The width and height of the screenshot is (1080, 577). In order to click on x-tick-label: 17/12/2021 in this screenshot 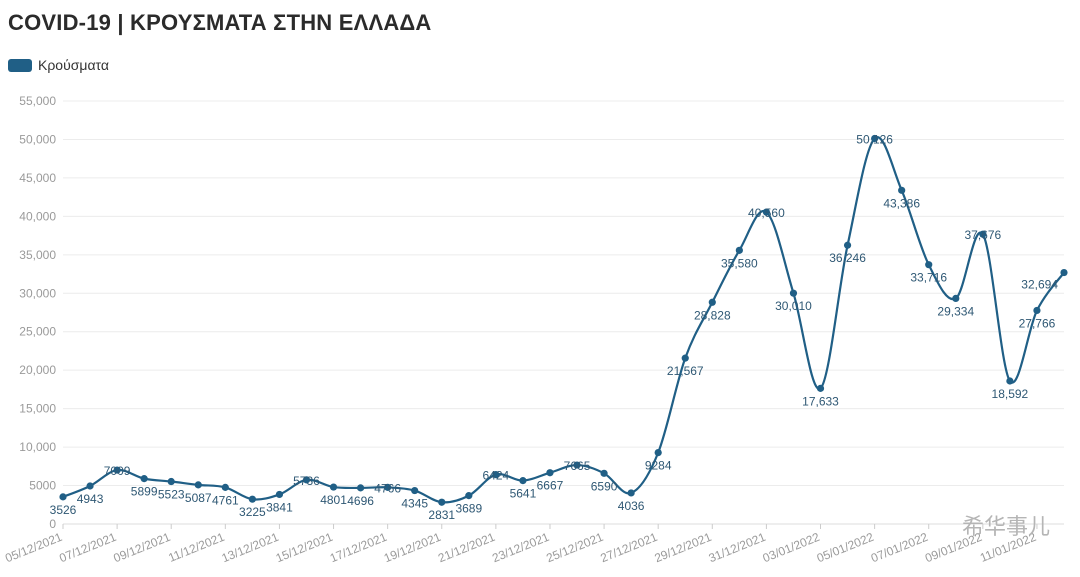, I will do `click(358, 548)`.